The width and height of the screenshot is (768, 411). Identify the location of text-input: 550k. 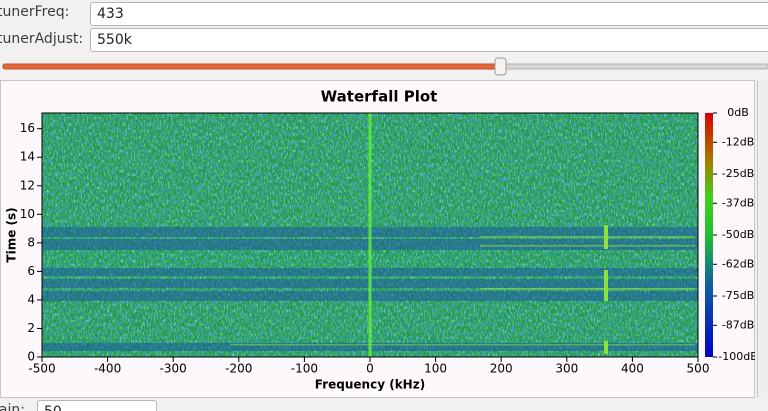
(429, 40).